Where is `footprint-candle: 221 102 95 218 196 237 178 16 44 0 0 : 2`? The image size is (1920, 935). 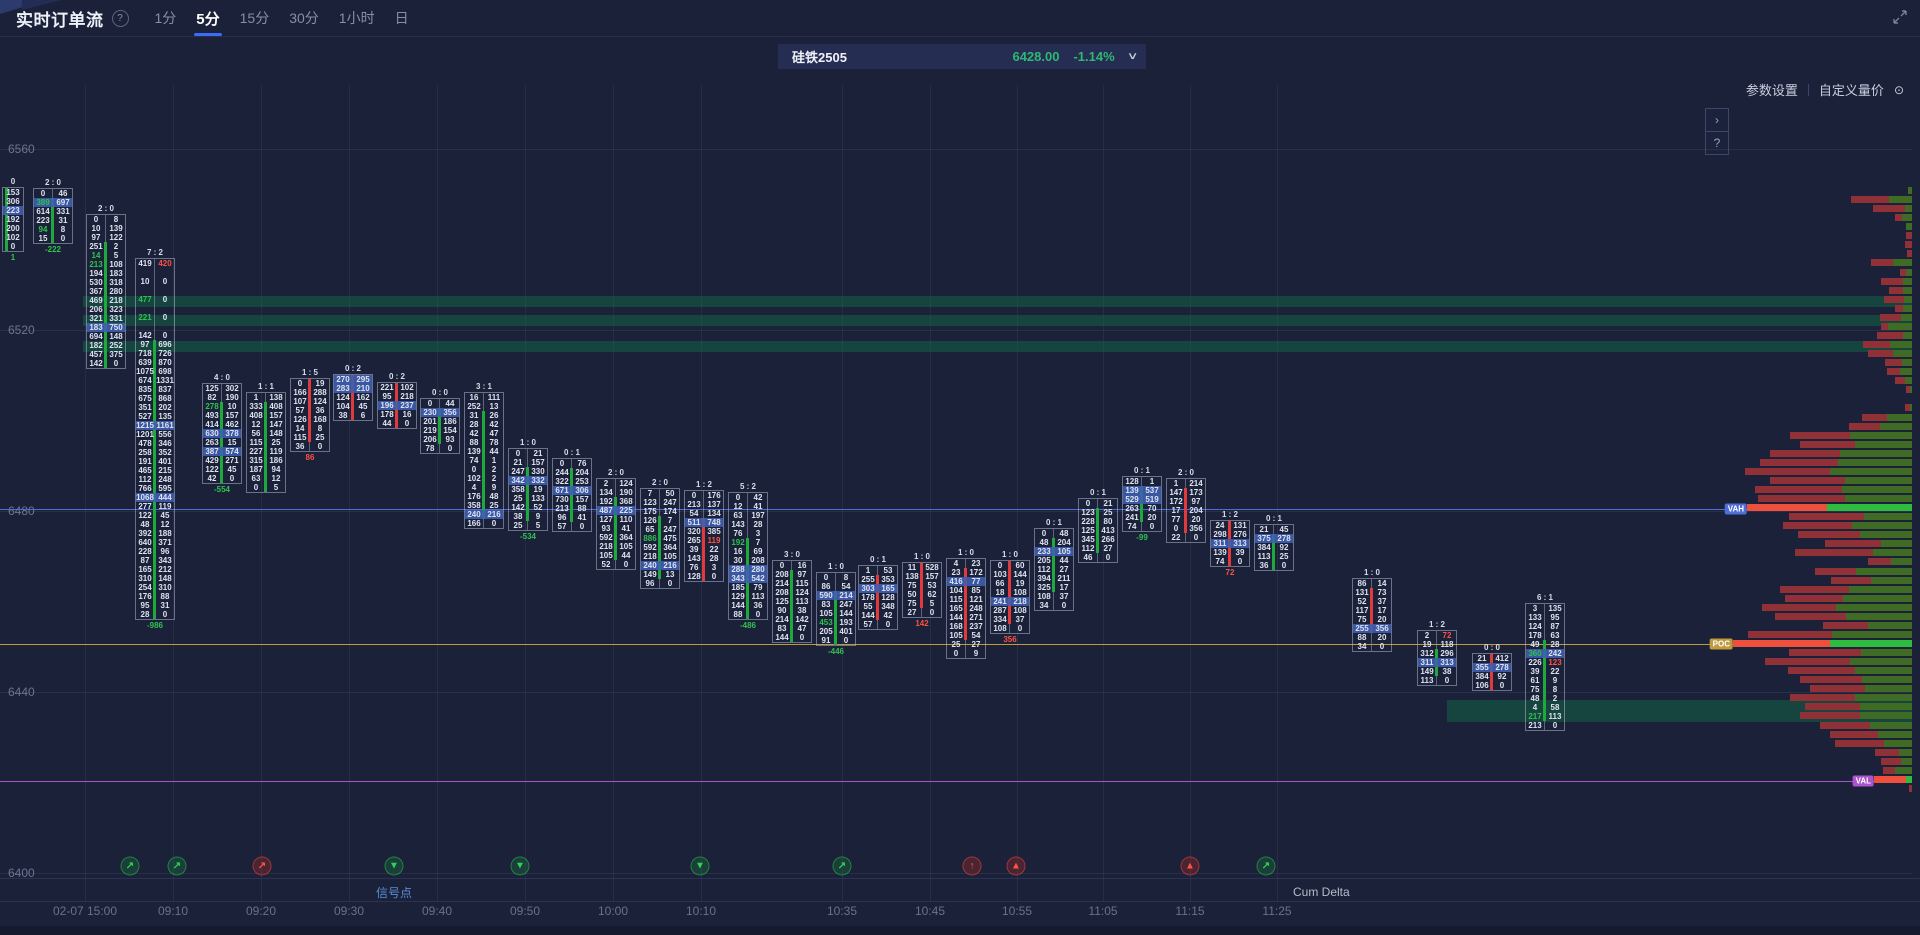 footprint-candle: 221 102 95 218 196 237 178 16 44 0 0 : 2 is located at coordinates (397, 400).